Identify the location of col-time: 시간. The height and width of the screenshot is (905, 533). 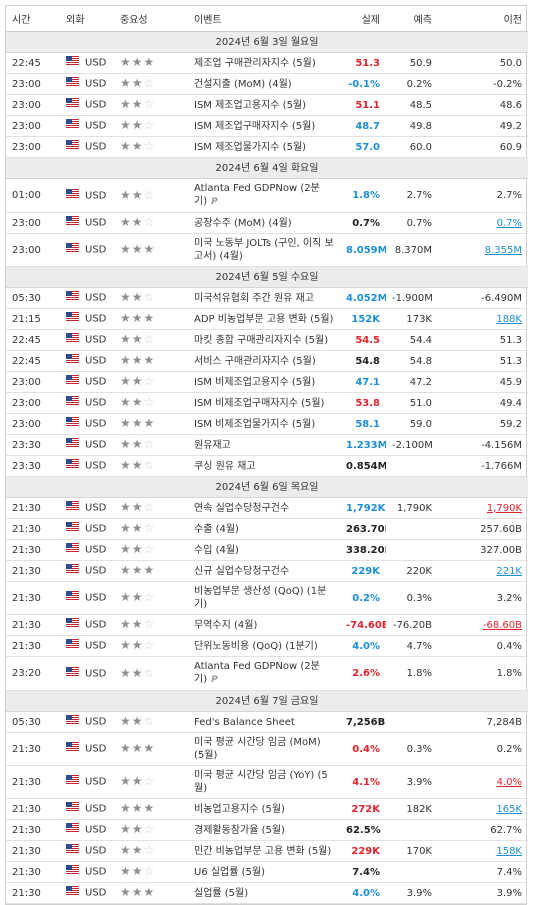
(33, 19).